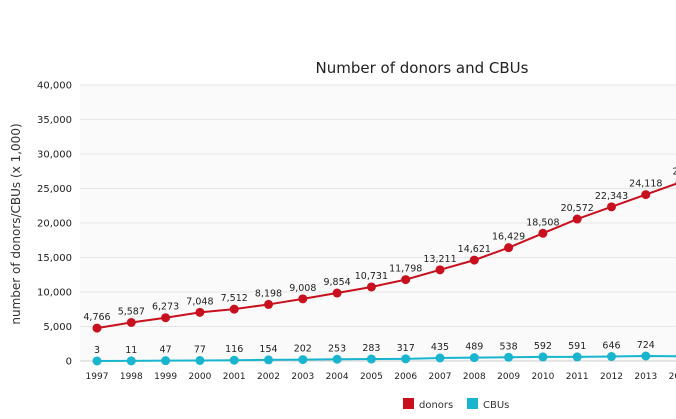  I want to click on y-tick-label: 10,000, so click(54, 293).